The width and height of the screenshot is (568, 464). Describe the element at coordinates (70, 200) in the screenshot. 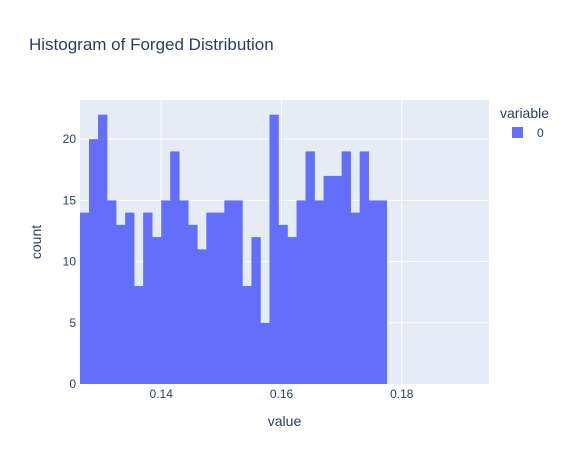

I see `y-tick-label: 15` at that location.